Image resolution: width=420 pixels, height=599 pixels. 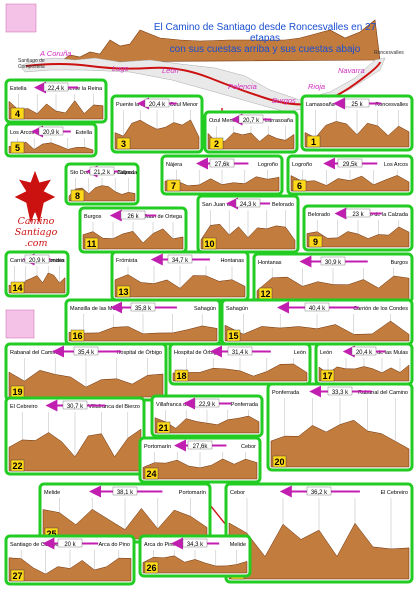 I want to click on stage-to-label: Roncesvalles, so click(x=391, y=105).